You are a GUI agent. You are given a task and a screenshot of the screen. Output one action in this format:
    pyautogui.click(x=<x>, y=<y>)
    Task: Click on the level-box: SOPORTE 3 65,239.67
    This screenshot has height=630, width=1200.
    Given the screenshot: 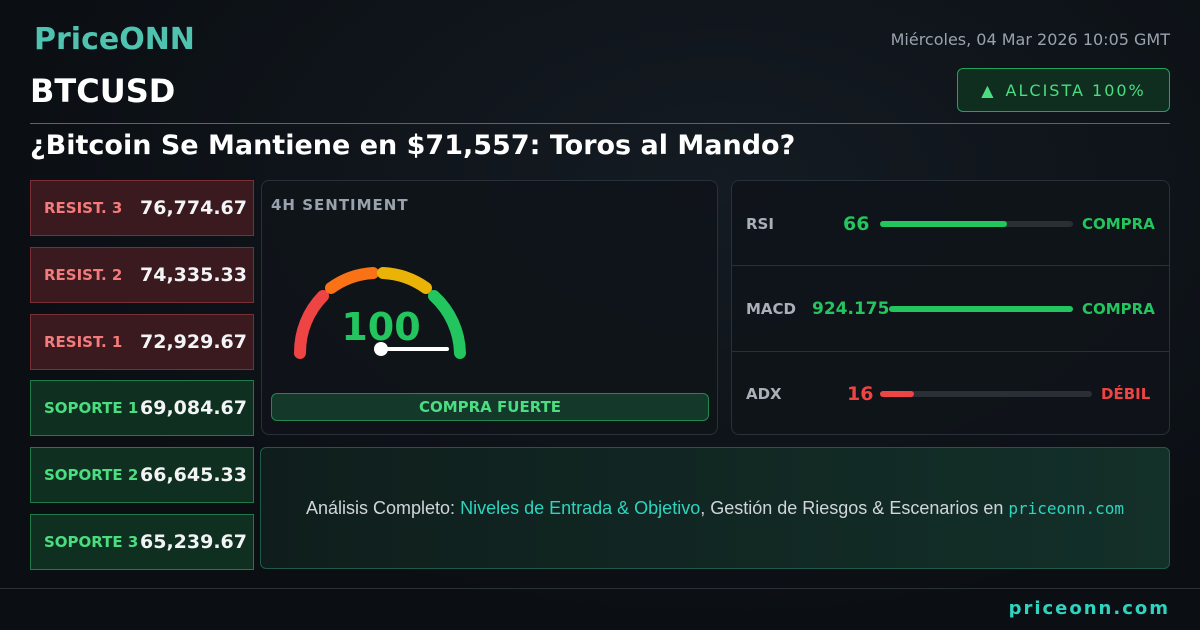 What is the action you would take?
    pyautogui.click(x=142, y=542)
    